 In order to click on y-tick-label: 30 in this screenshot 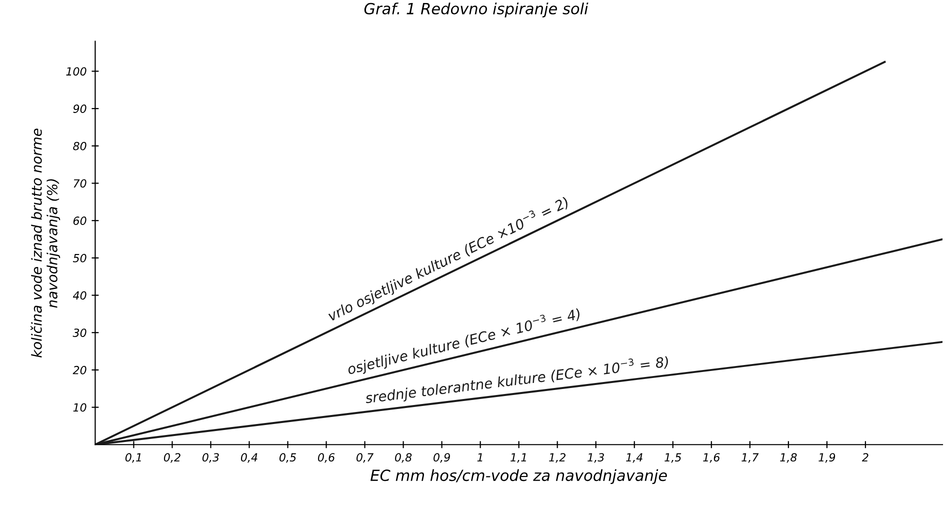, I will do `click(79, 332)`.